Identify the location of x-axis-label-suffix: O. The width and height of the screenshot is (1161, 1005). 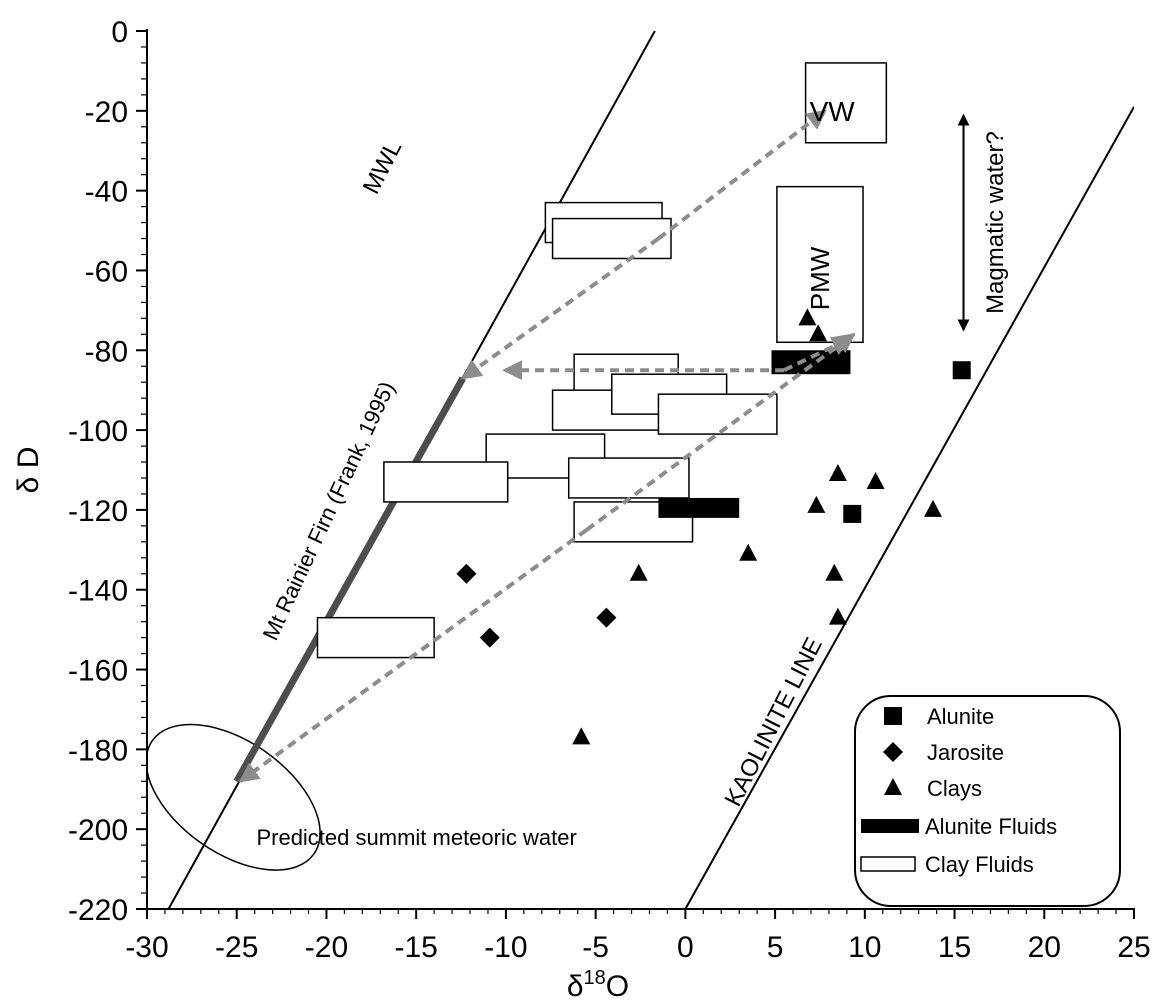
(617, 986).